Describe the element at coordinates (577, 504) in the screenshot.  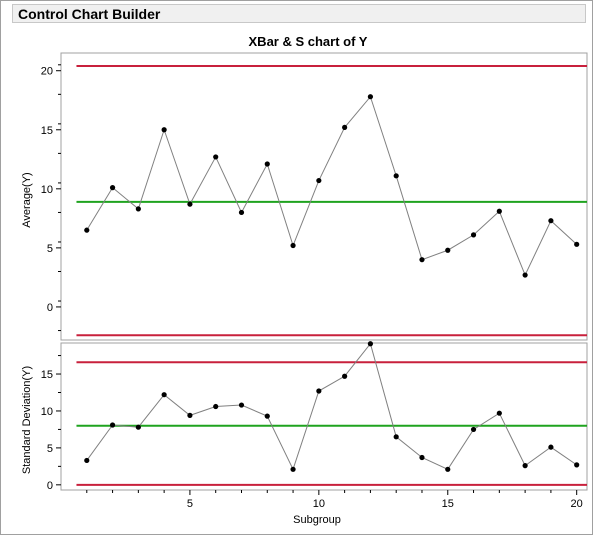
I see `x-tick-label: 20` at that location.